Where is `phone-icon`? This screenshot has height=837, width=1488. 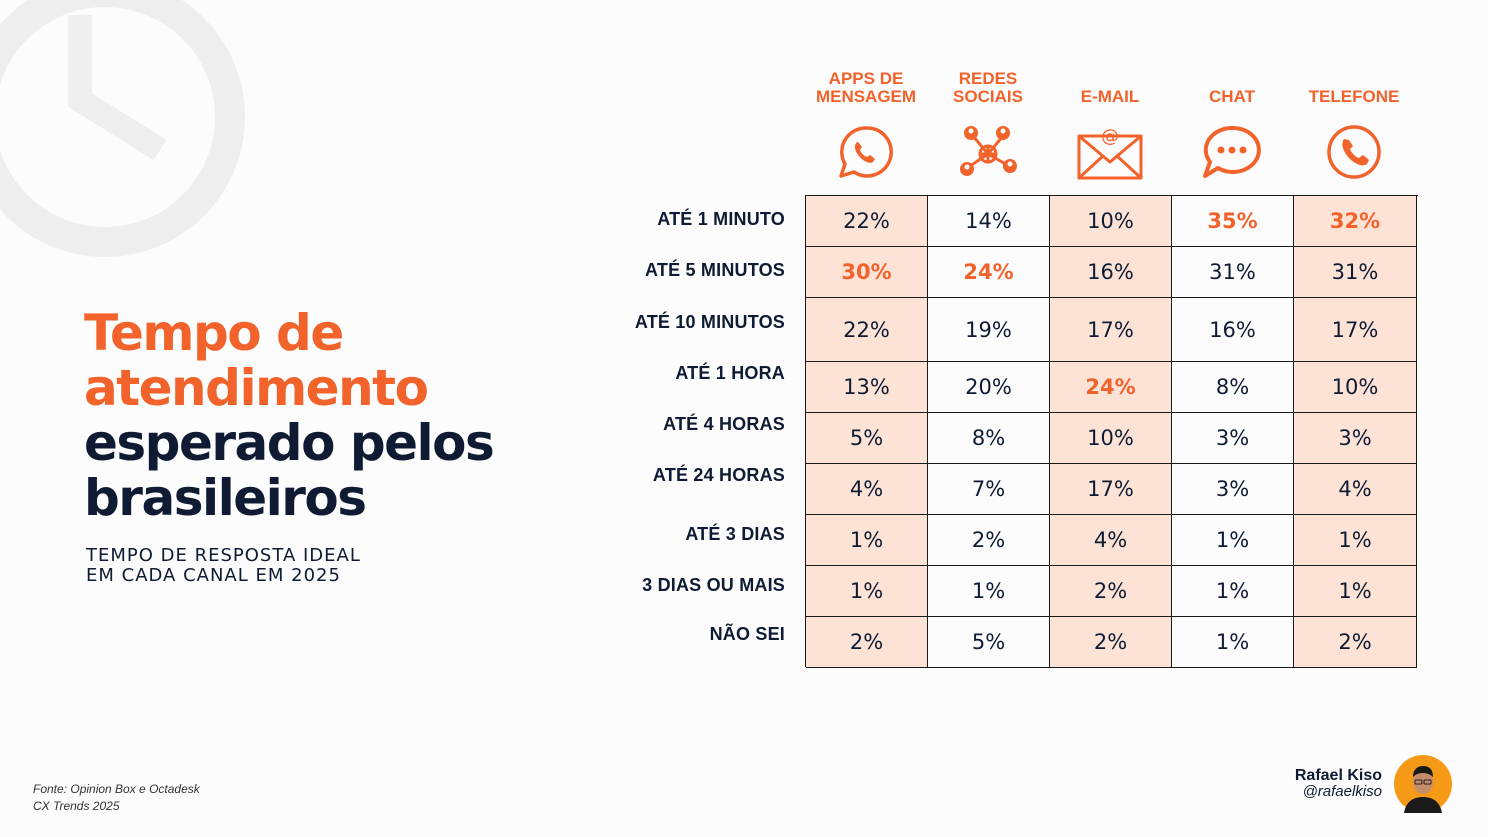
phone-icon is located at coordinates (1354, 152).